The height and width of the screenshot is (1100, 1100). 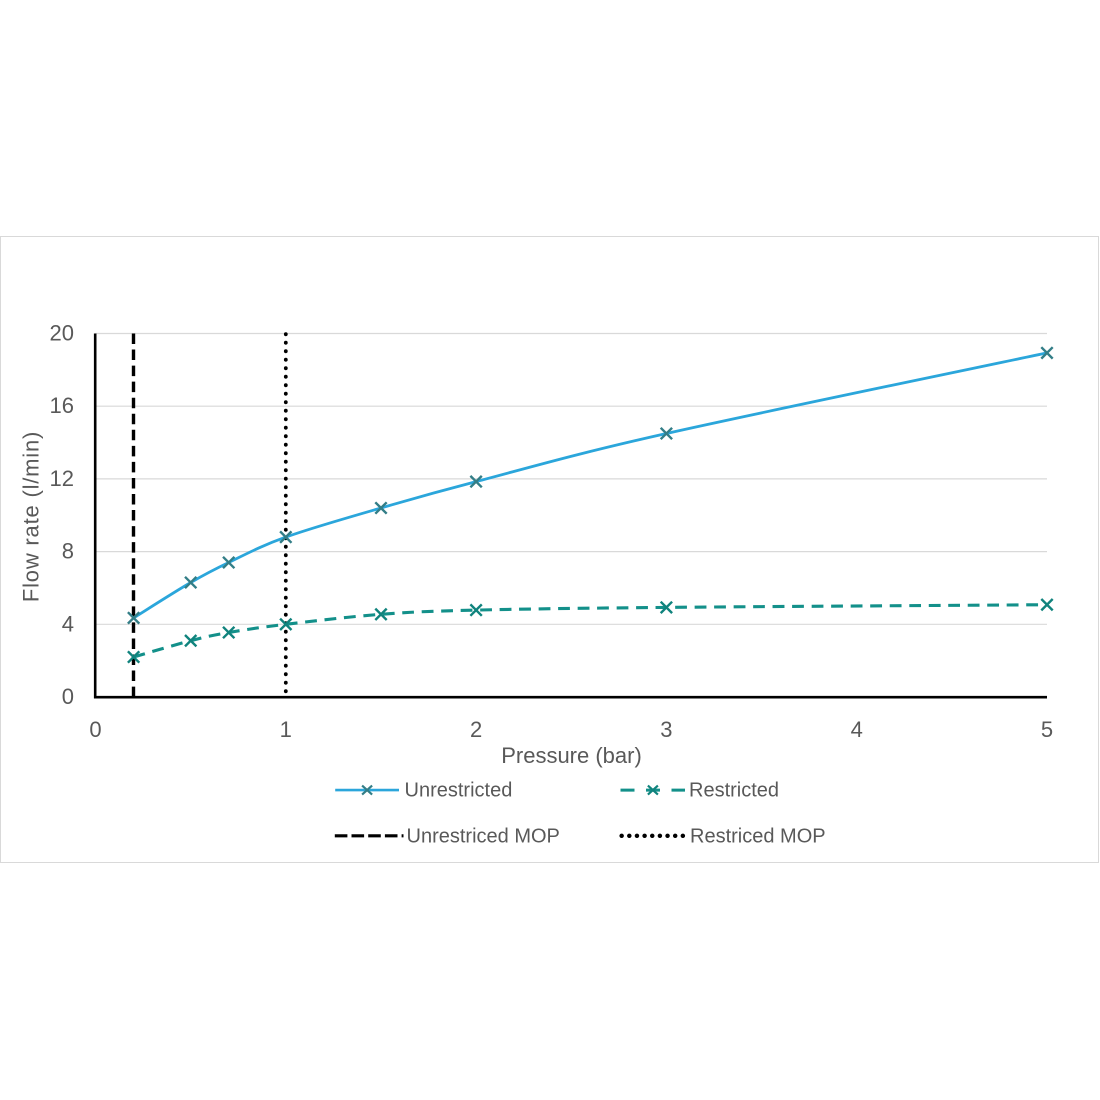 What do you see at coordinates (31, 516) in the screenshot?
I see `svg-text: Flow rate (l/min)` at bounding box center [31, 516].